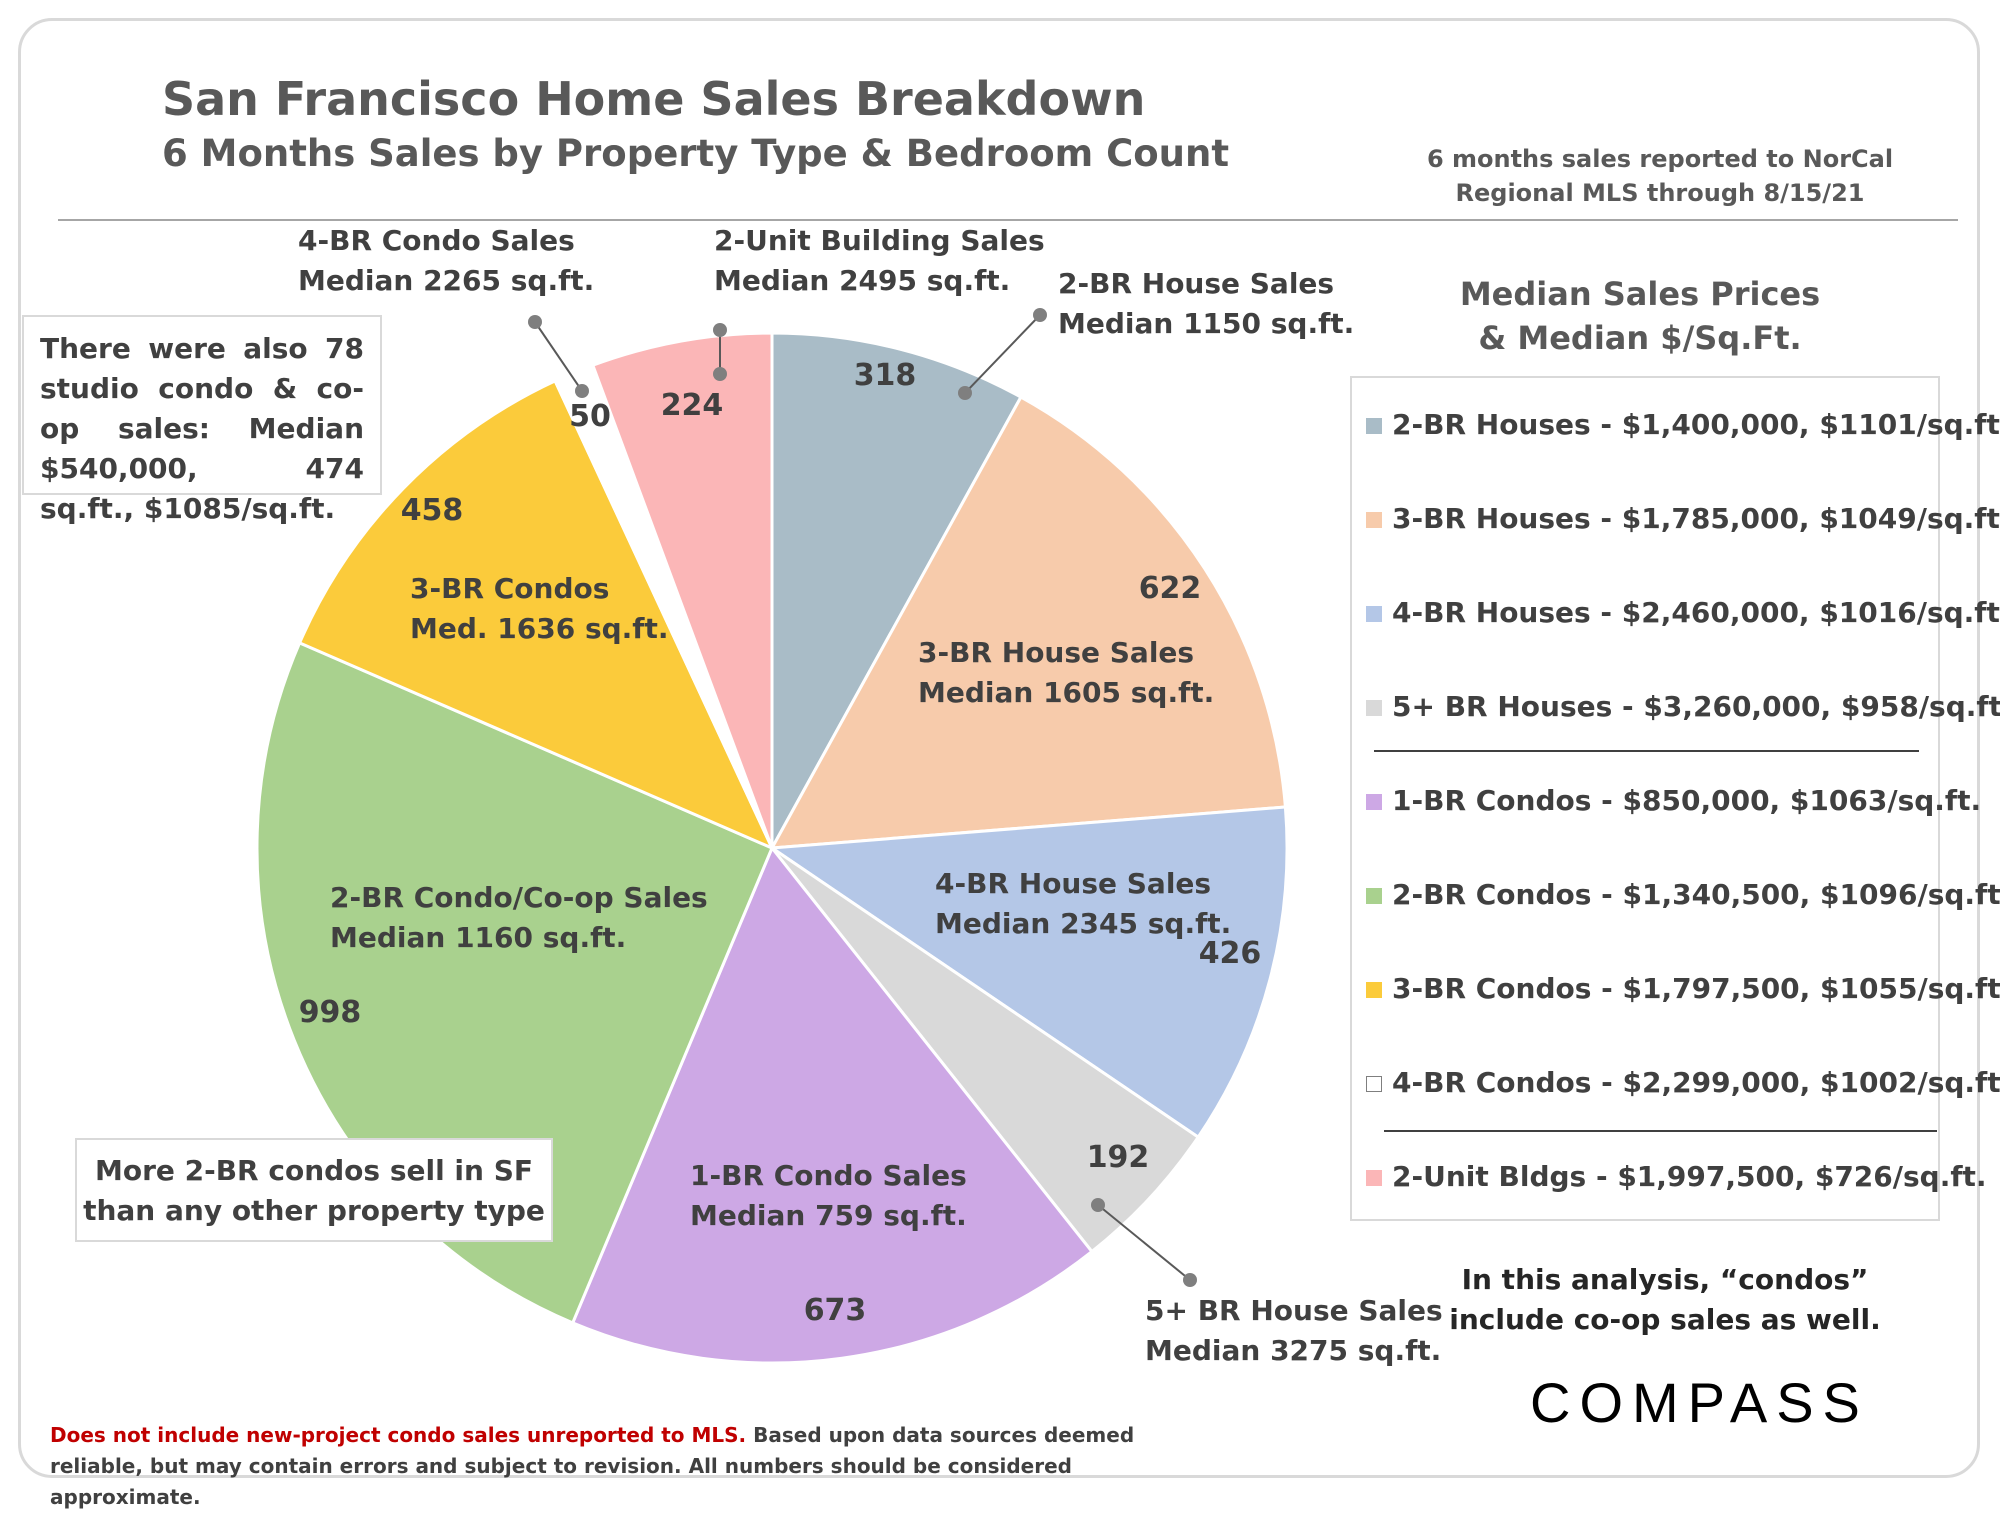 This screenshot has height=1513, width=2000. Describe the element at coordinates (879, 260) in the screenshot. I see `slice-category-label: 2-Unit Building Sales Median 2495 sq.ft.` at that location.